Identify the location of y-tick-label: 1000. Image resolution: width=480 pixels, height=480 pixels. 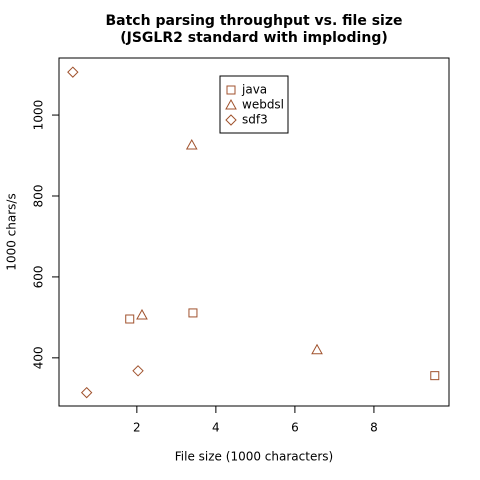
(39, 115).